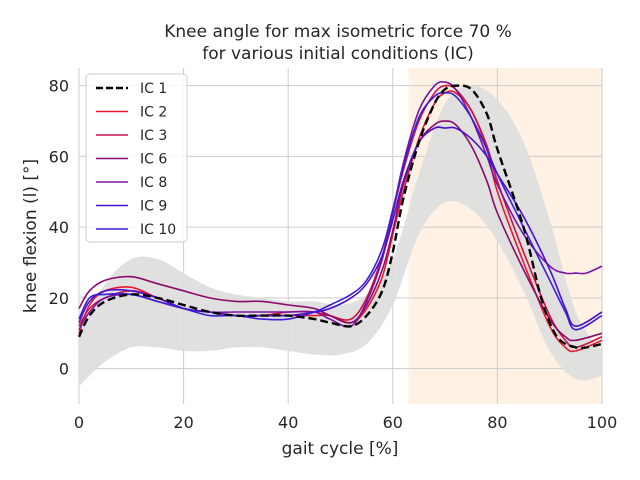 The width and height of the screenshot is (640, 480). I want to click on chart-title: Knee angle for max isometric force 70 %, so click(338, 32).